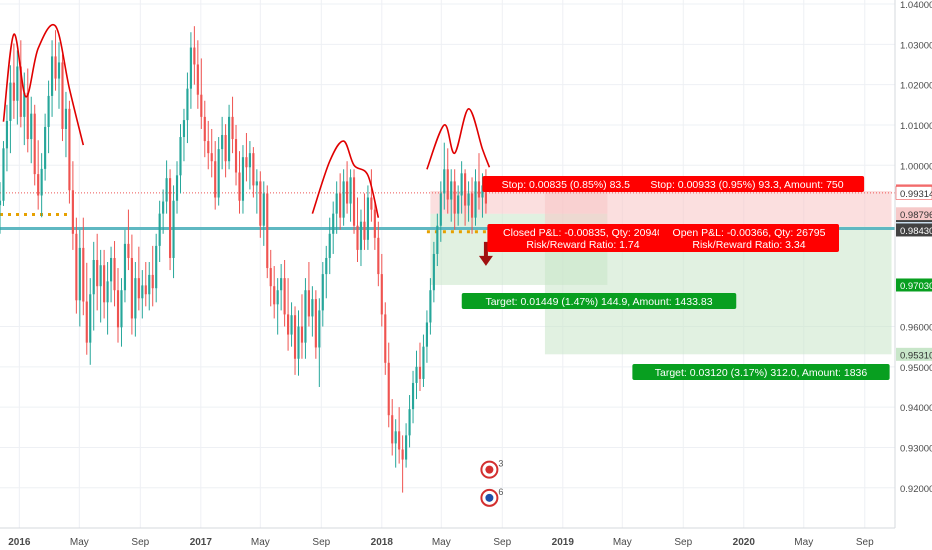  Describe the element at coordinates (914, 230) in the screenshot. I see `price-tag-5: 0.98430` at that location.